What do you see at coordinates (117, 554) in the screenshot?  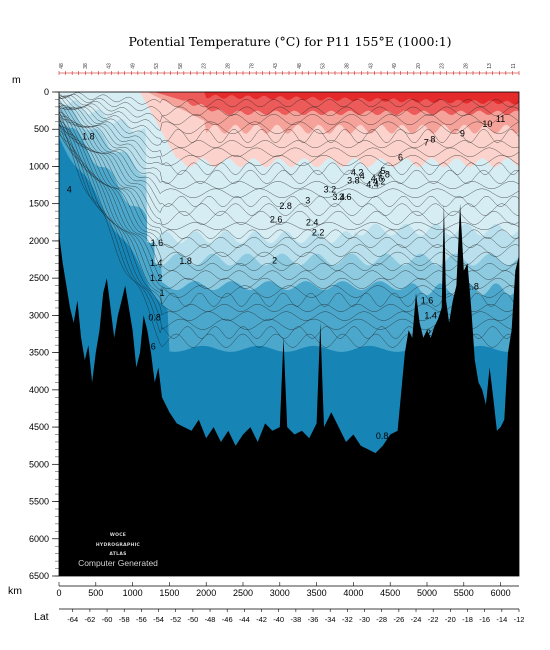 I see `watermark-line-3: ATLAS` at bounding box center [117, 554].